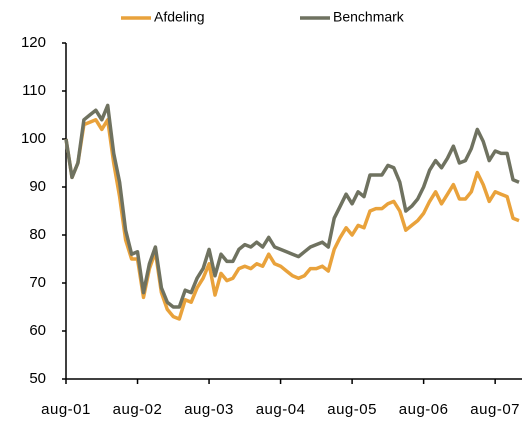 This screenshot has width=531, height=423. I want to click on x-tick-label: aug-05, so click(352, 409).